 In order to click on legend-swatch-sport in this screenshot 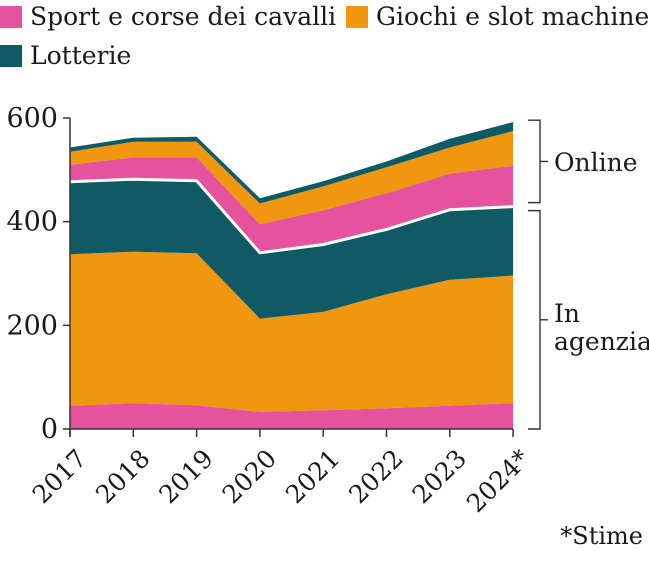, I will do `click(11, 16)`.